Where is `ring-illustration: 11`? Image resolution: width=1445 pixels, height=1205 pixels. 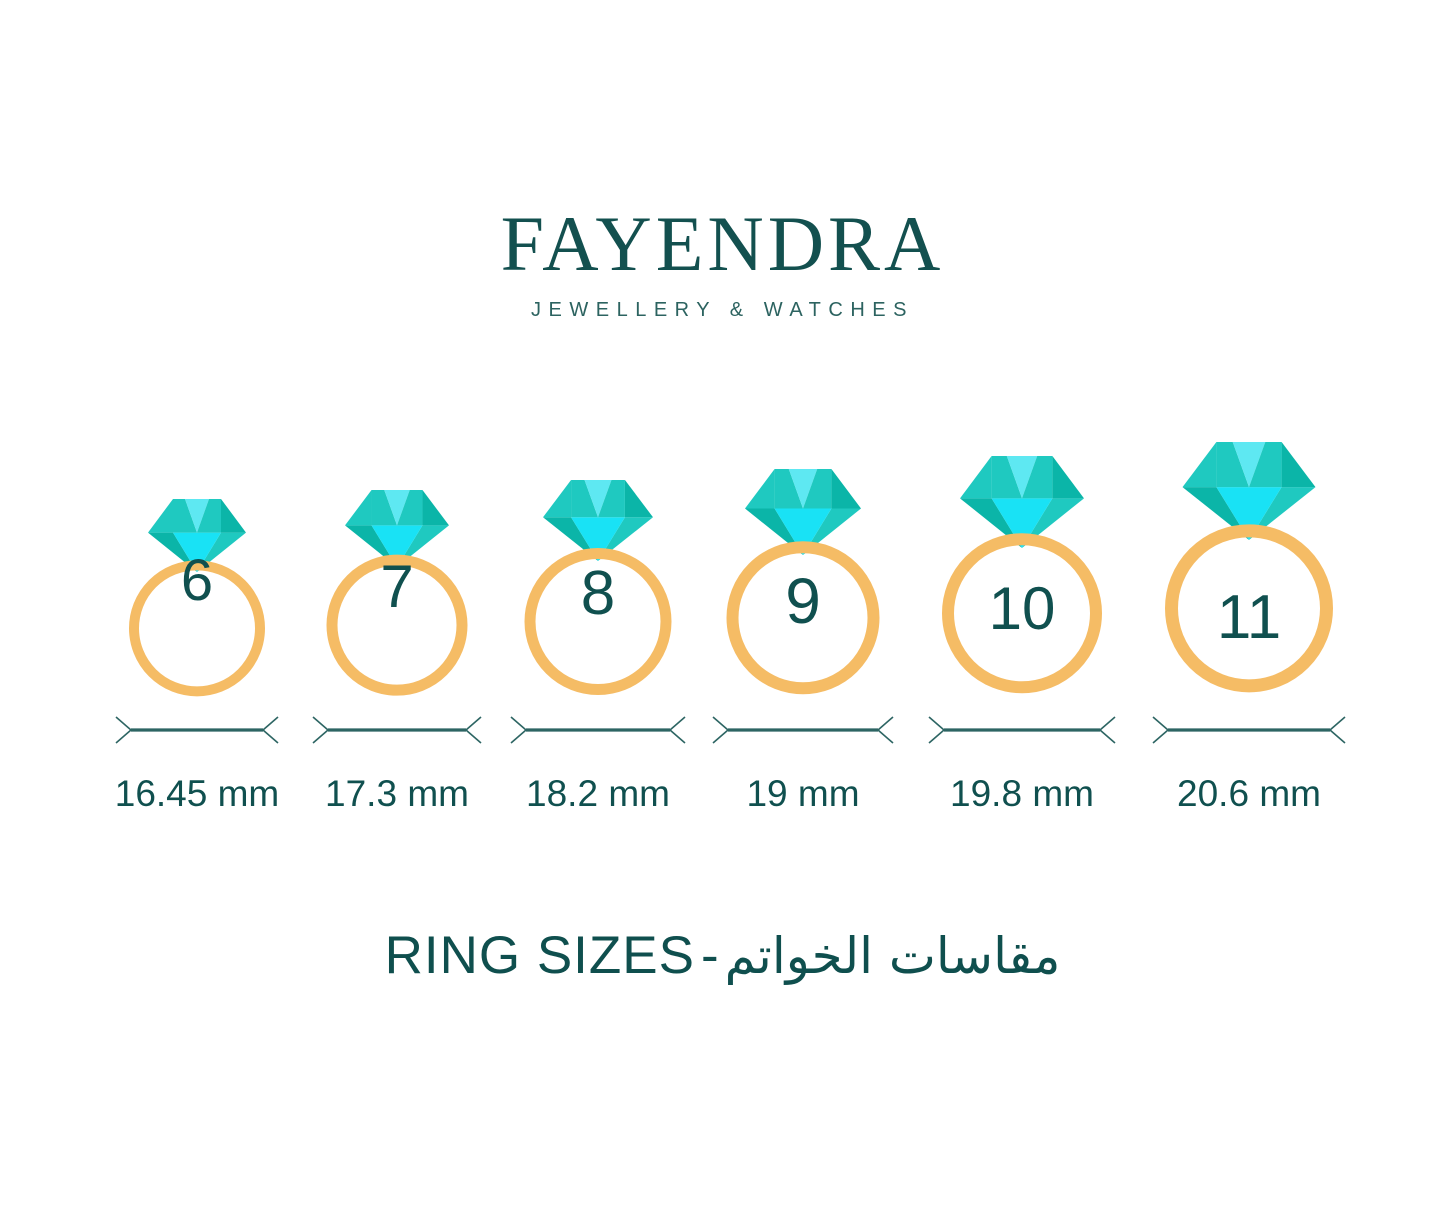
ring-illustration: 11 is located at coordinates (1249, 576).